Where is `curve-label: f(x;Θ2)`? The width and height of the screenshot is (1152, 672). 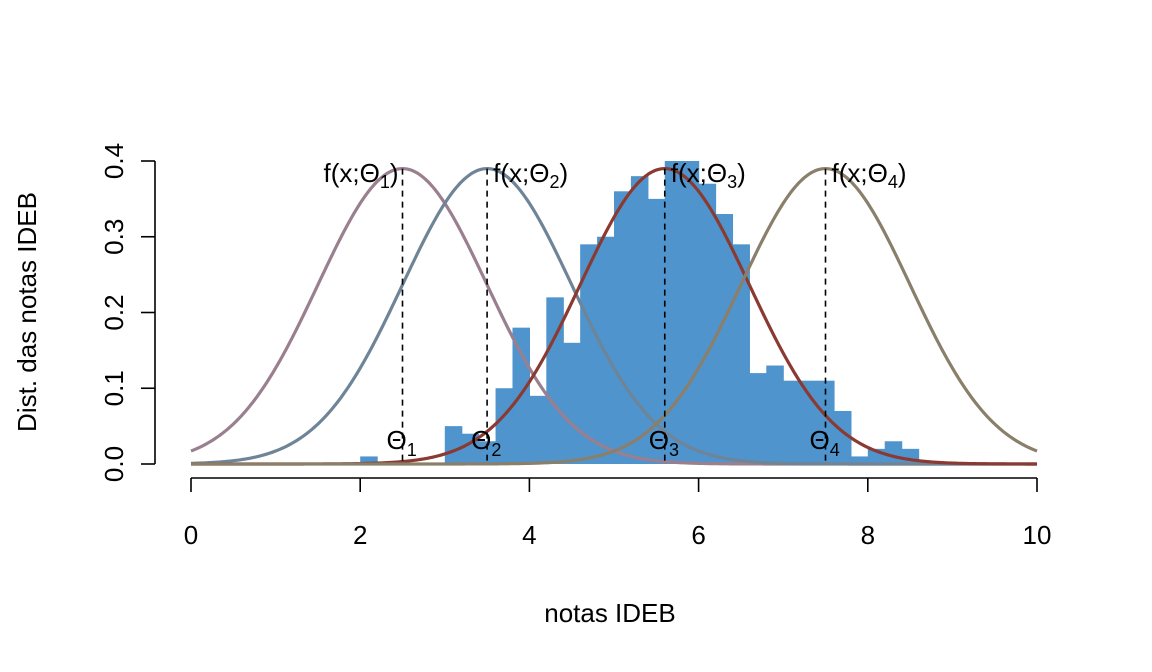 curve-label: f(x;Θ2) is located at coordinates (530, 175).